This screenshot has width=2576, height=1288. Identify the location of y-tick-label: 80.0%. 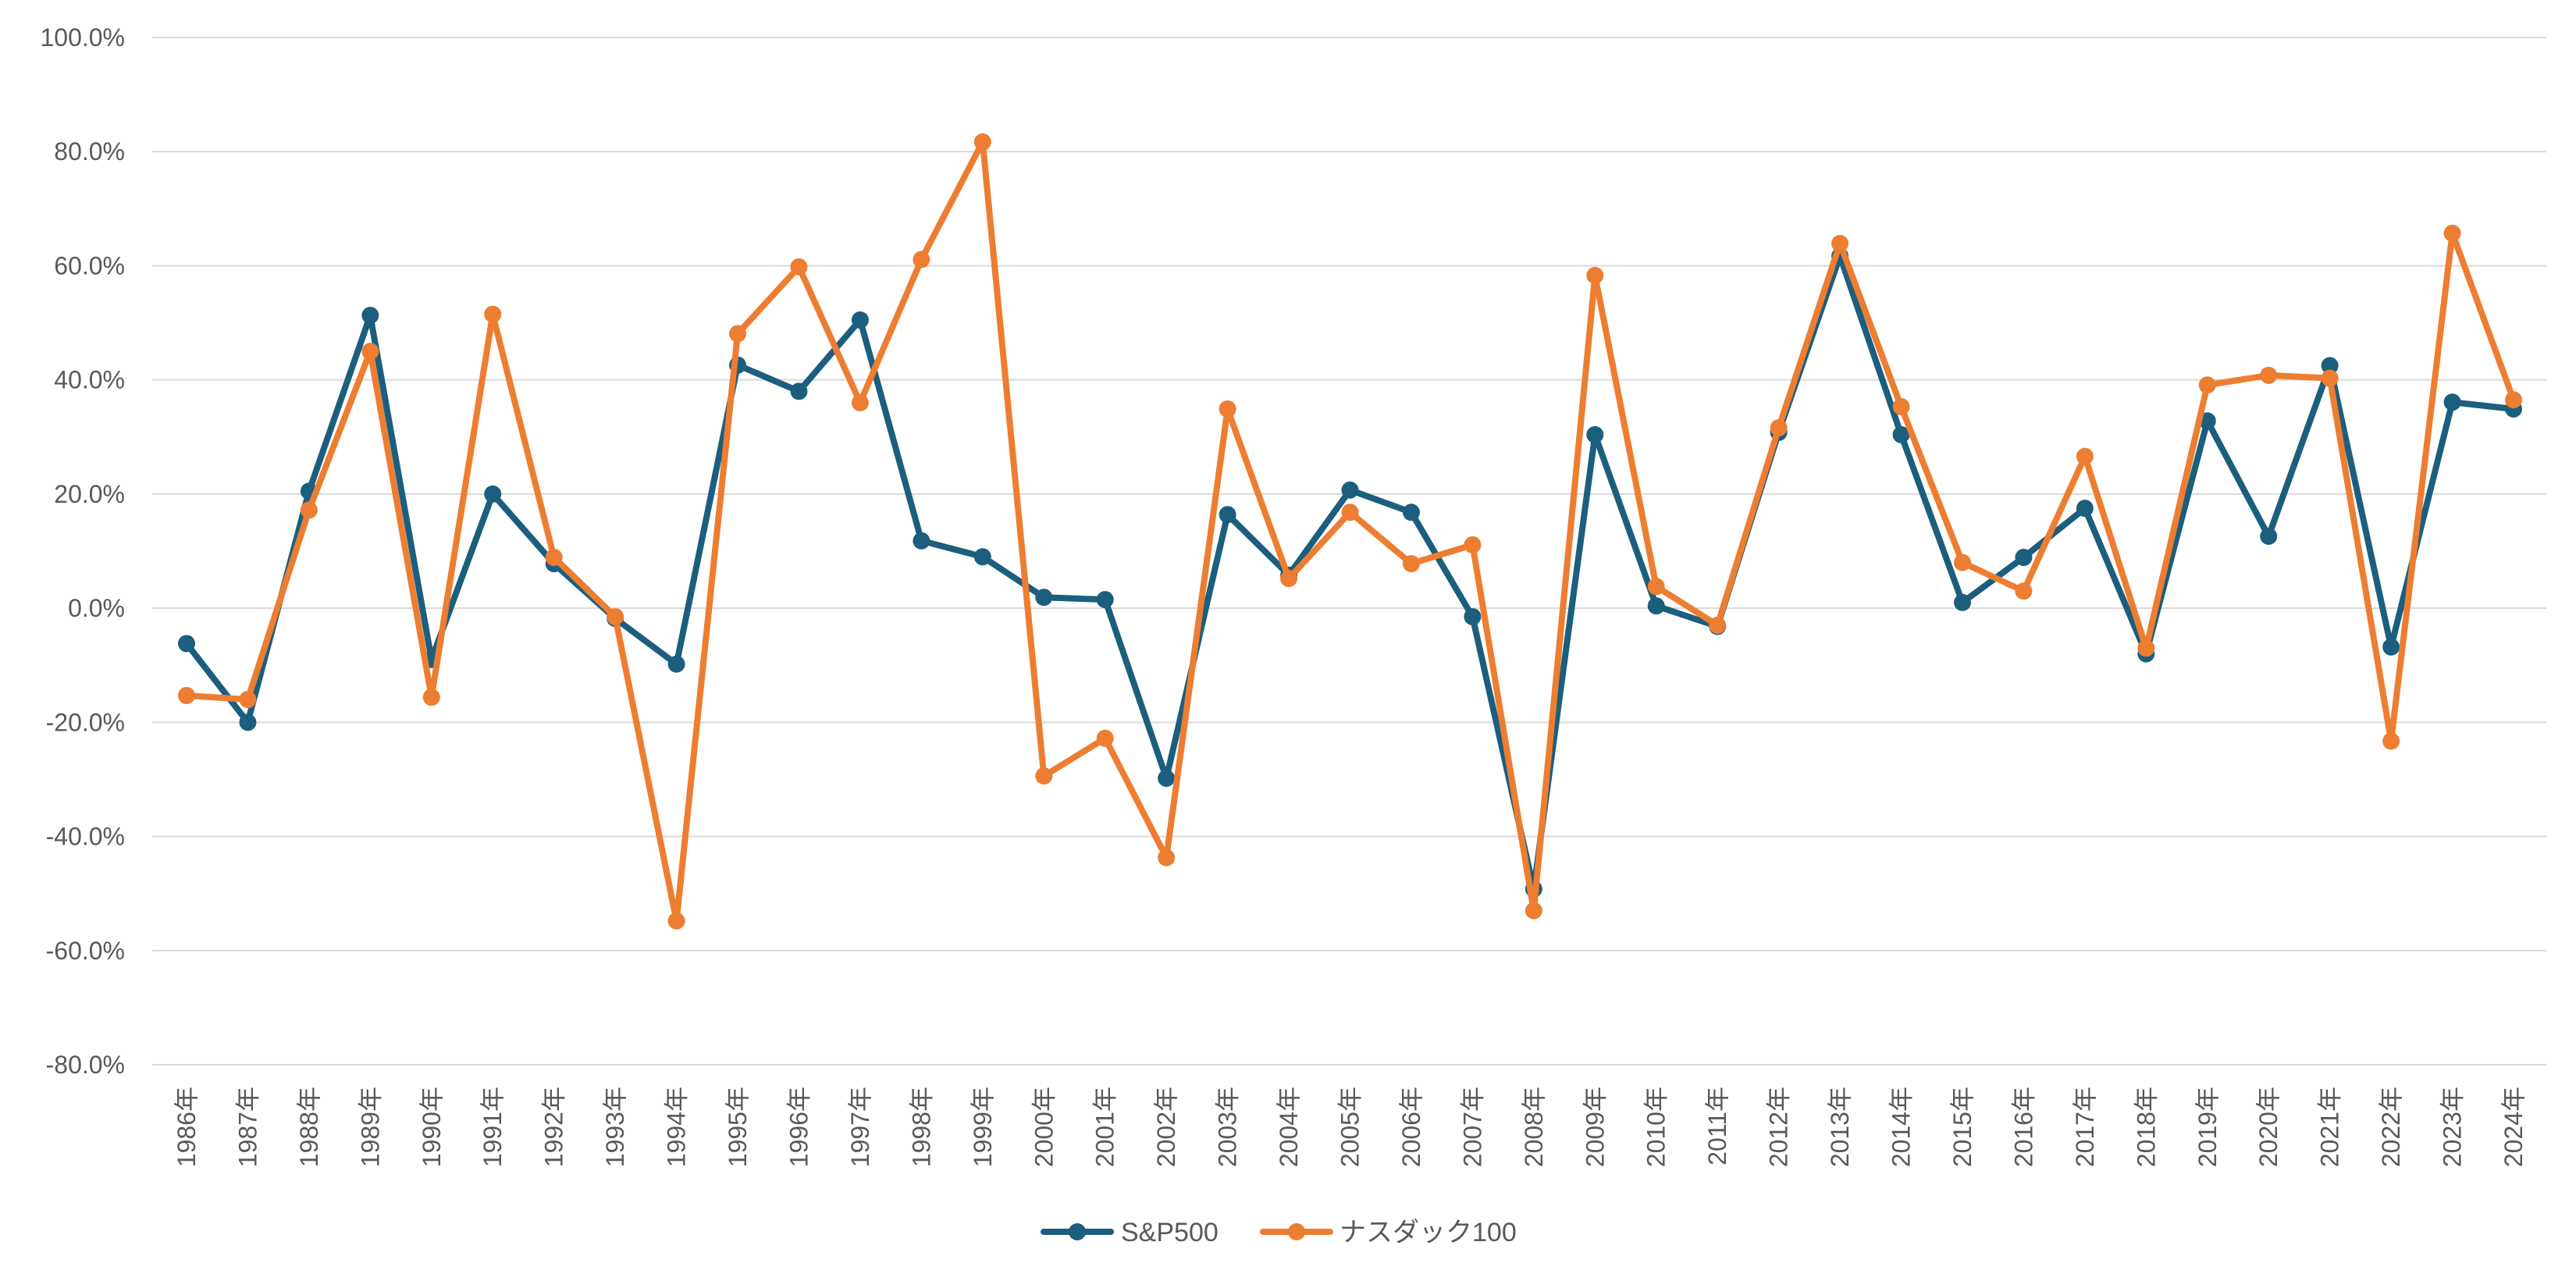
(89, 151).